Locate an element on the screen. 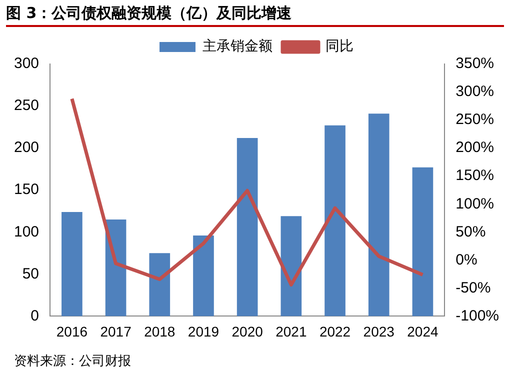 This screenshot has height=378, width=511. y-tick-label: 100 is located at coordinates (27, 231).